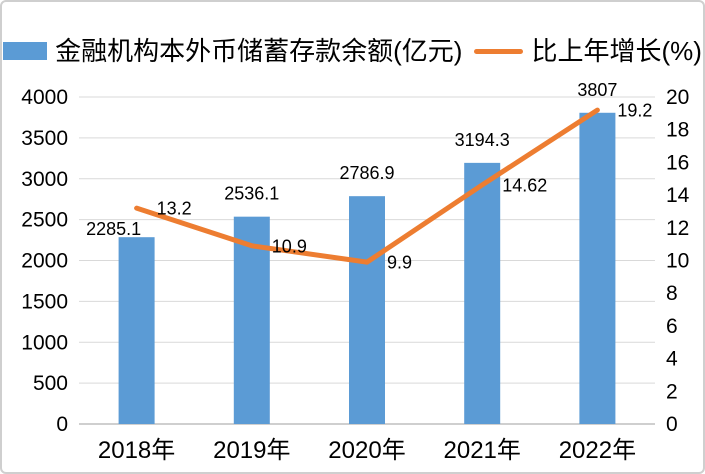  I want to click on left-axis-tick: 2000, so click(44, 261).